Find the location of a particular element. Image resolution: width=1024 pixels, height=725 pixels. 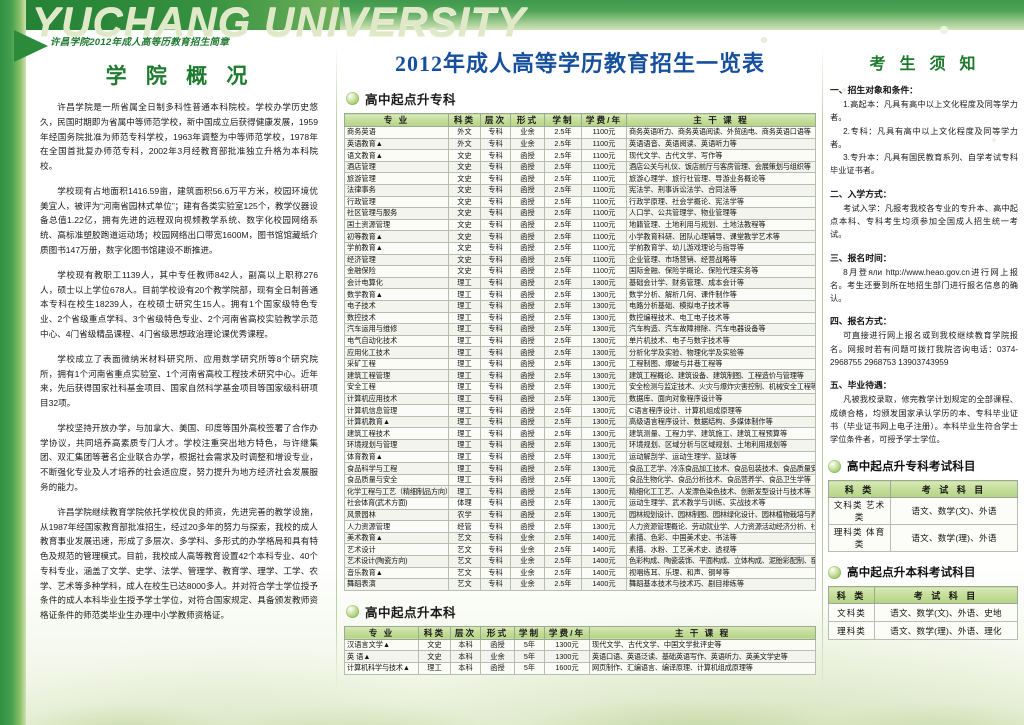

table-row: 行政管理 文史 专科 函授 2.5年 1100元 行政学原理、社会学概论、宪法学等 is located at coordinates (580, 202).